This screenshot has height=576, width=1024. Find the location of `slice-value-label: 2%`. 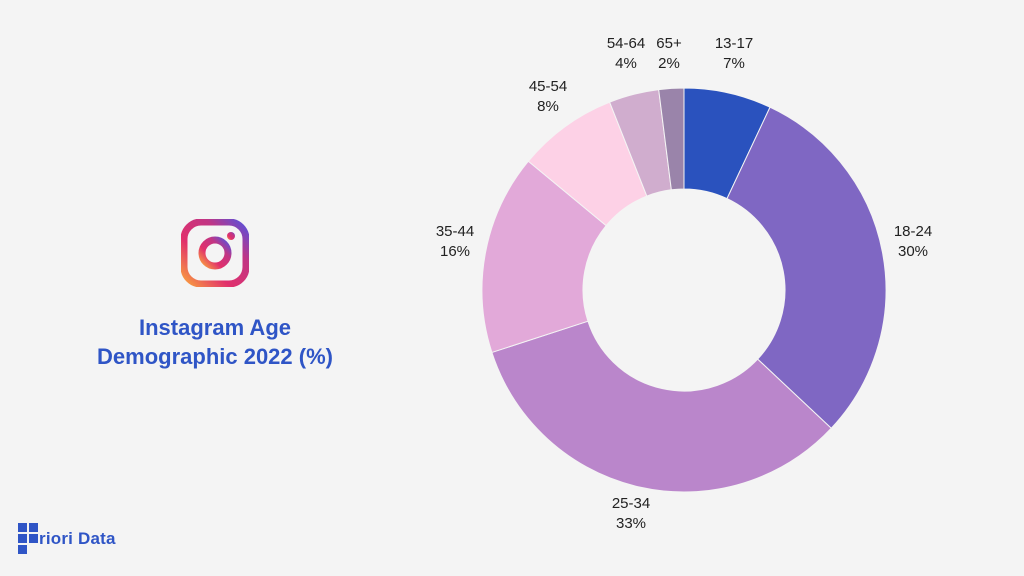

slice-value-label: 2% is located at coordinates (669, 63).